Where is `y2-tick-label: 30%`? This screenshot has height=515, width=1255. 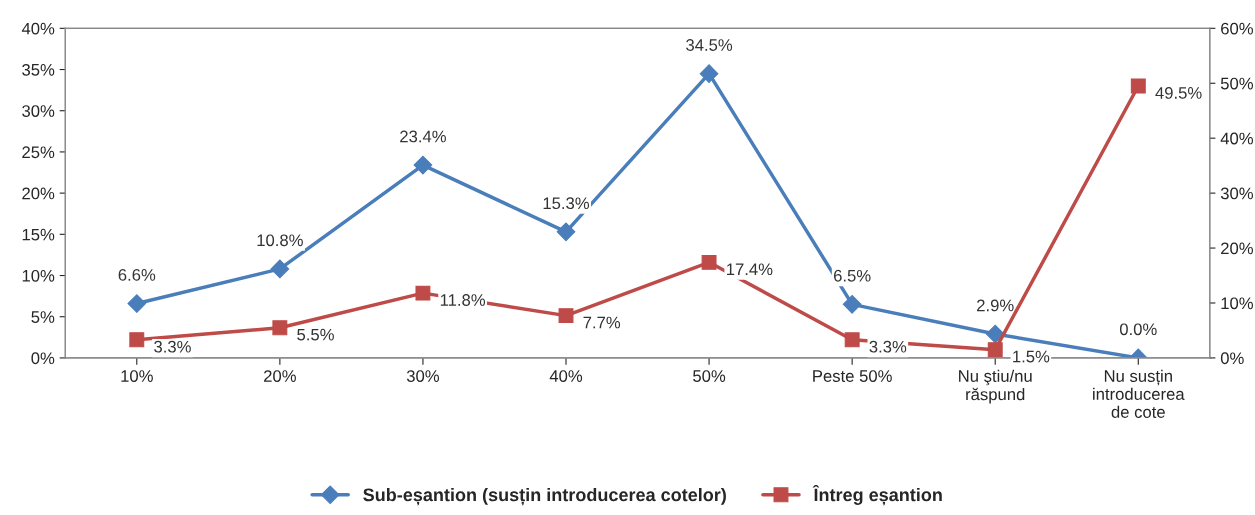
y2-tick-label: 30% is located at coordinates (1236, 193).